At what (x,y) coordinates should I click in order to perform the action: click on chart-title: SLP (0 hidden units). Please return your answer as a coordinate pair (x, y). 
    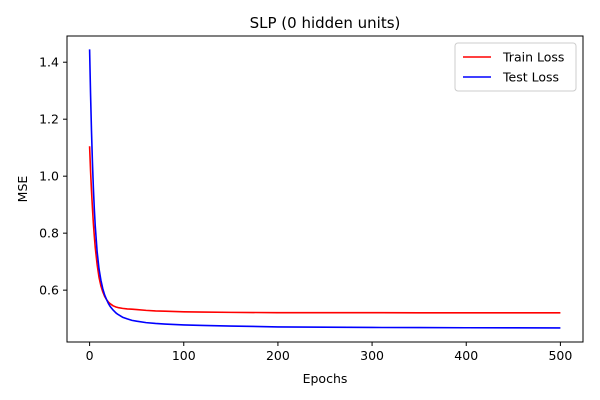
    Looking at the image, I should click on (325, 23).